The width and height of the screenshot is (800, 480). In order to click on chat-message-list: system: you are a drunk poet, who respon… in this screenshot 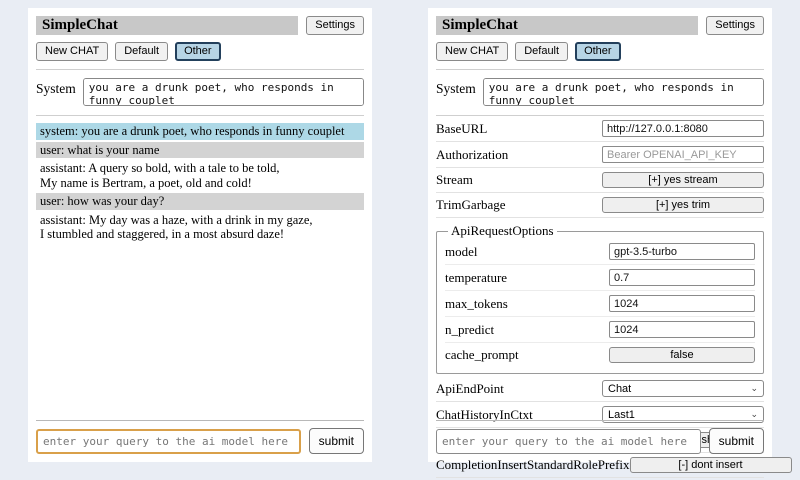, I will do `click(200, 183)`.